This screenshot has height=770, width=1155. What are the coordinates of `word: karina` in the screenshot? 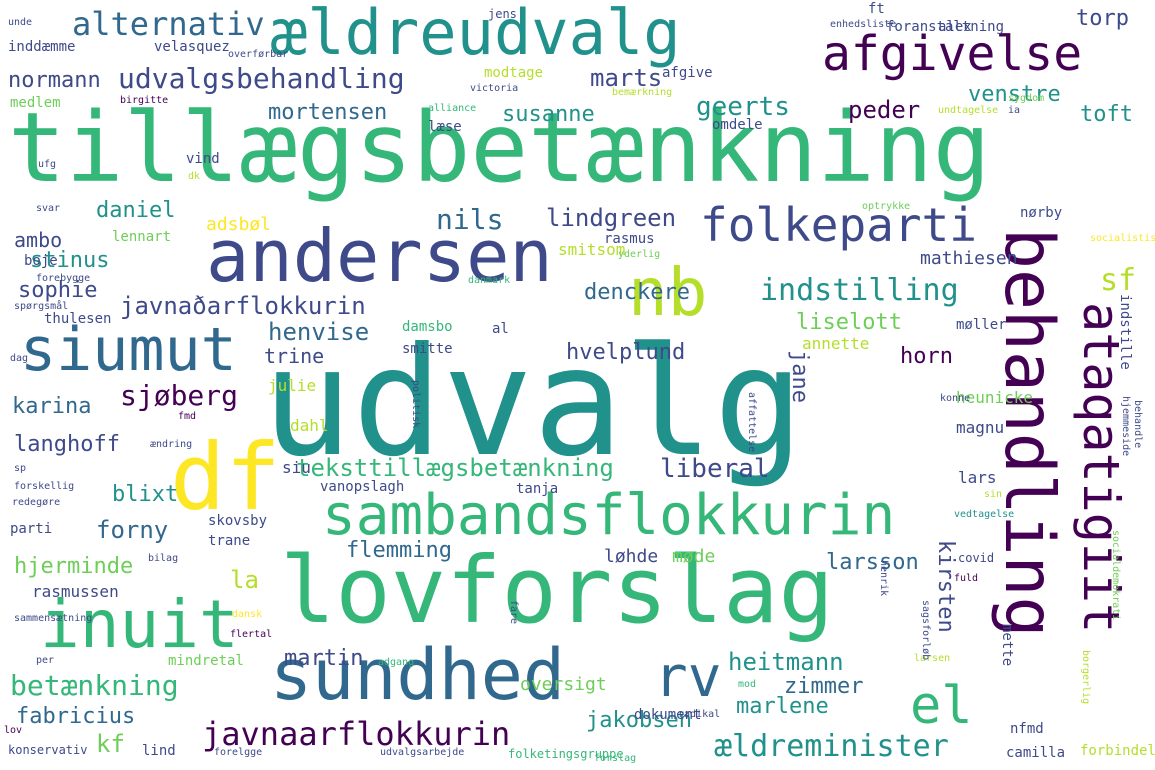 It's located at (52, 406).